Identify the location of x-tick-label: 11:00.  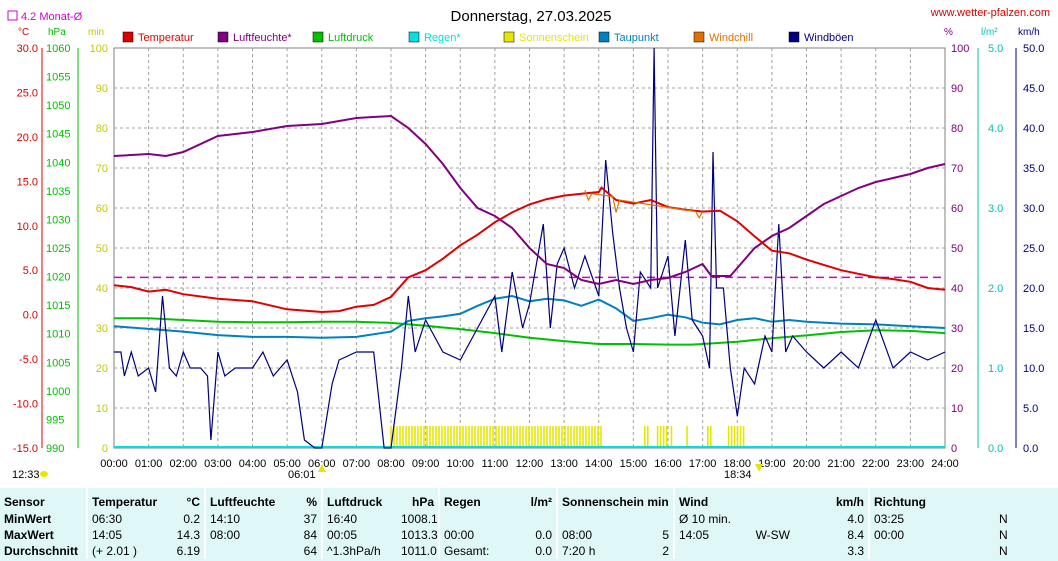
(495, 464).